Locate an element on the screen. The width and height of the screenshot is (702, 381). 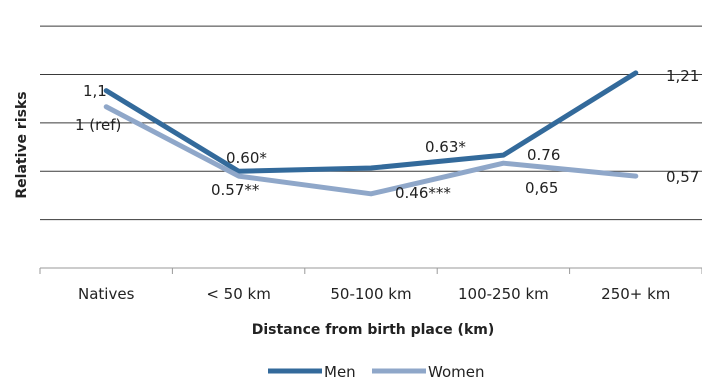
data-label-women: 0.57** is located at coordinates (235, 190).